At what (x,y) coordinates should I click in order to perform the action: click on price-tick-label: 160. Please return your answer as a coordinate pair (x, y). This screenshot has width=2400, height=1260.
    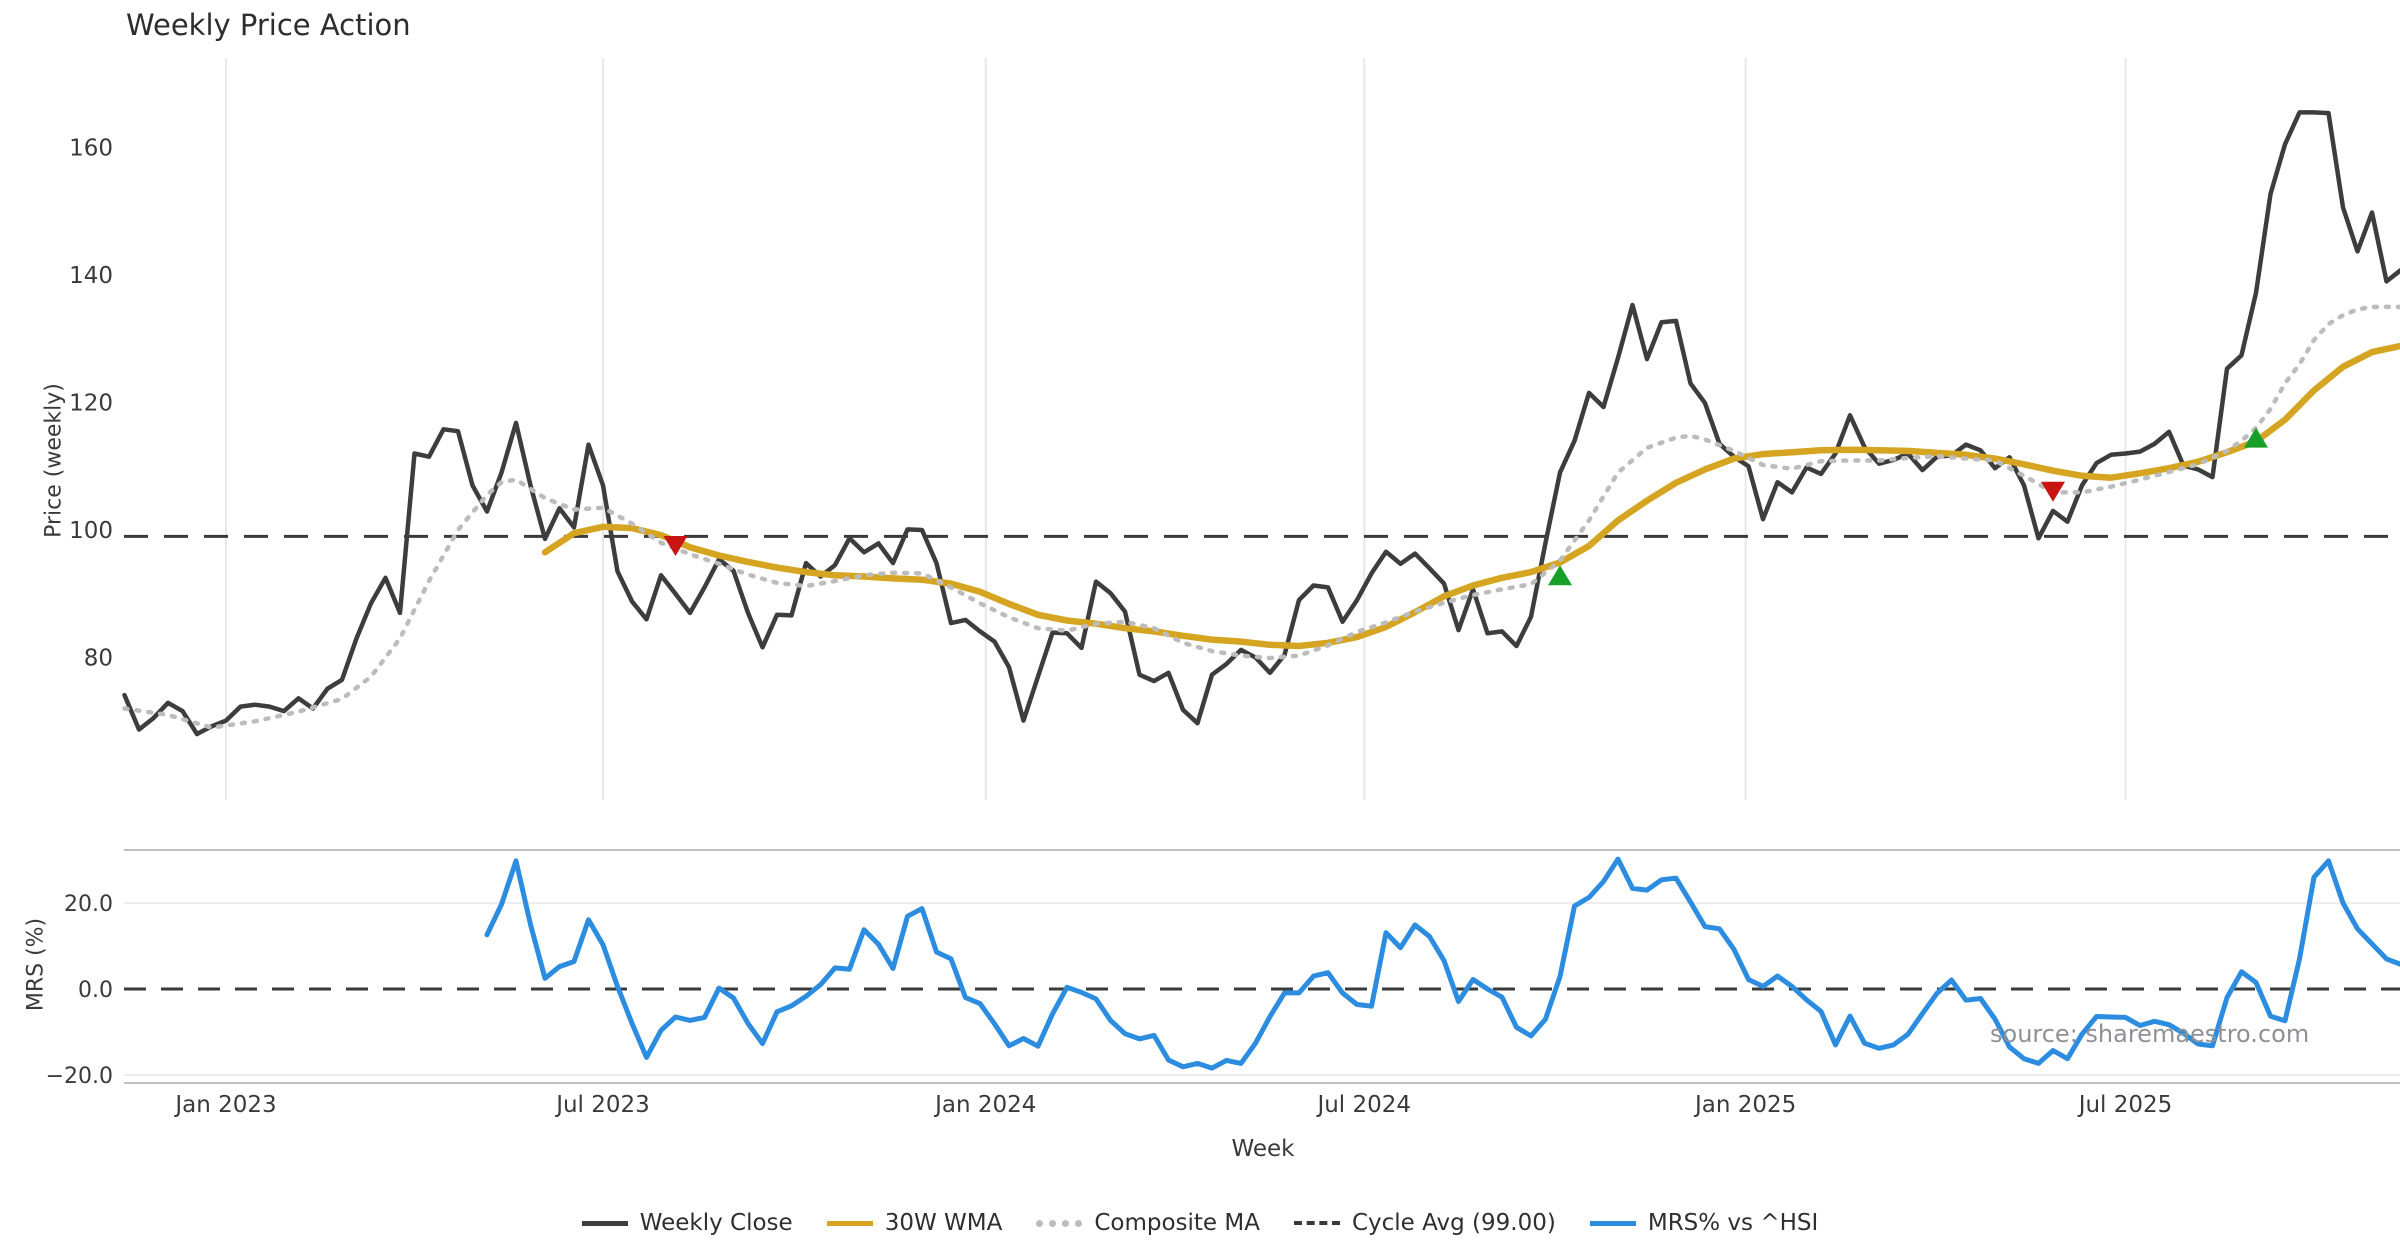
    Looking at the image, I should click on (91, 149).